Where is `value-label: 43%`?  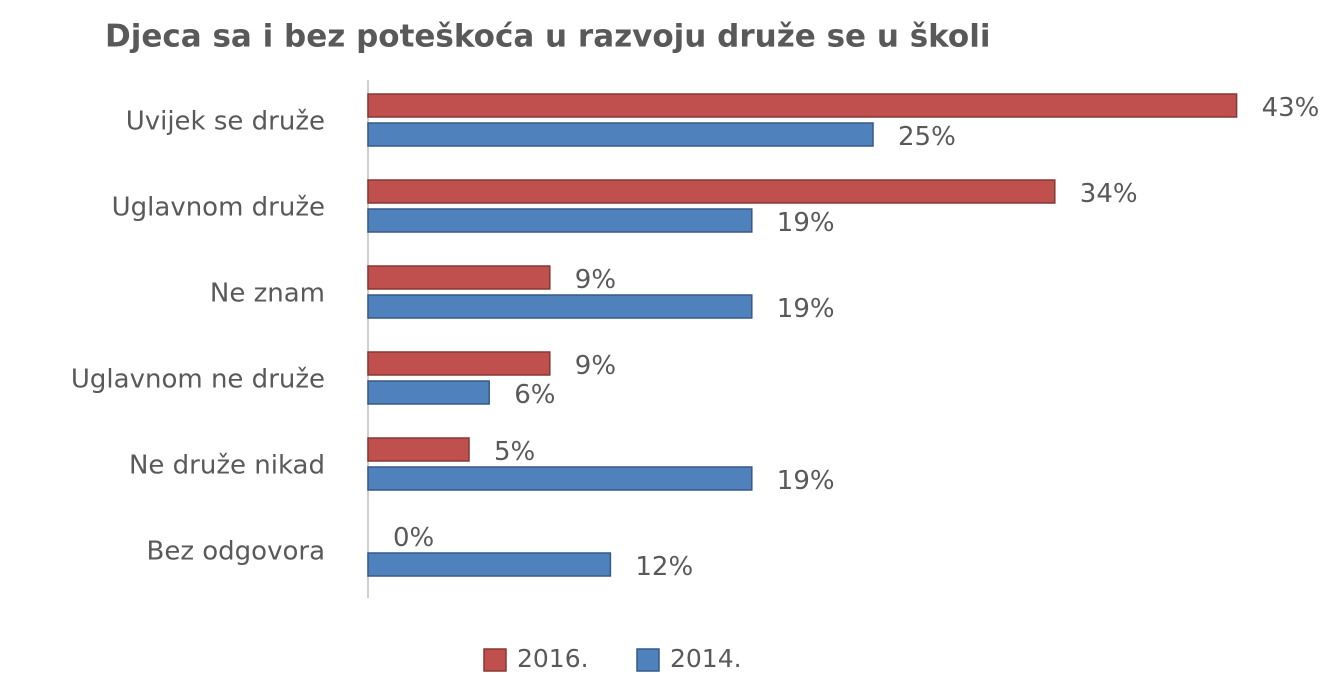
value-label: 43% is located at coordinates (1291, 108).